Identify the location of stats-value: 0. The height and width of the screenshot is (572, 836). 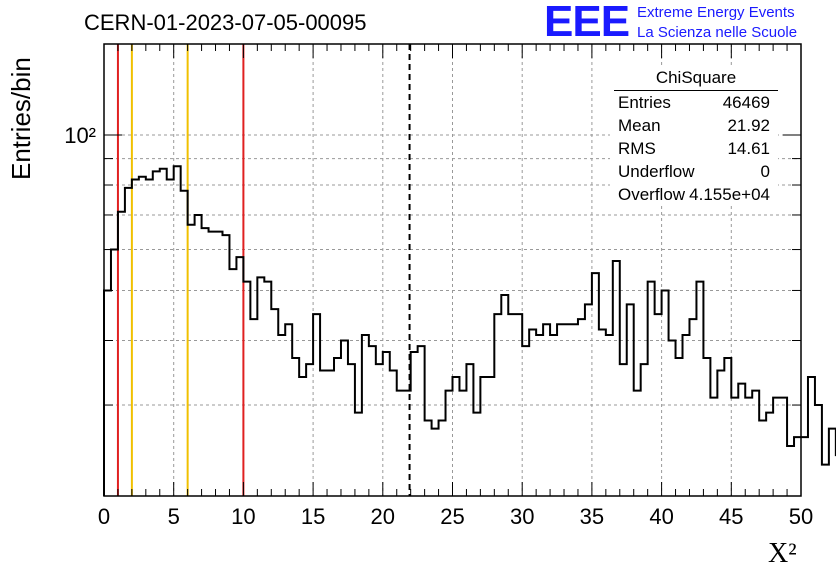
(765, 171).